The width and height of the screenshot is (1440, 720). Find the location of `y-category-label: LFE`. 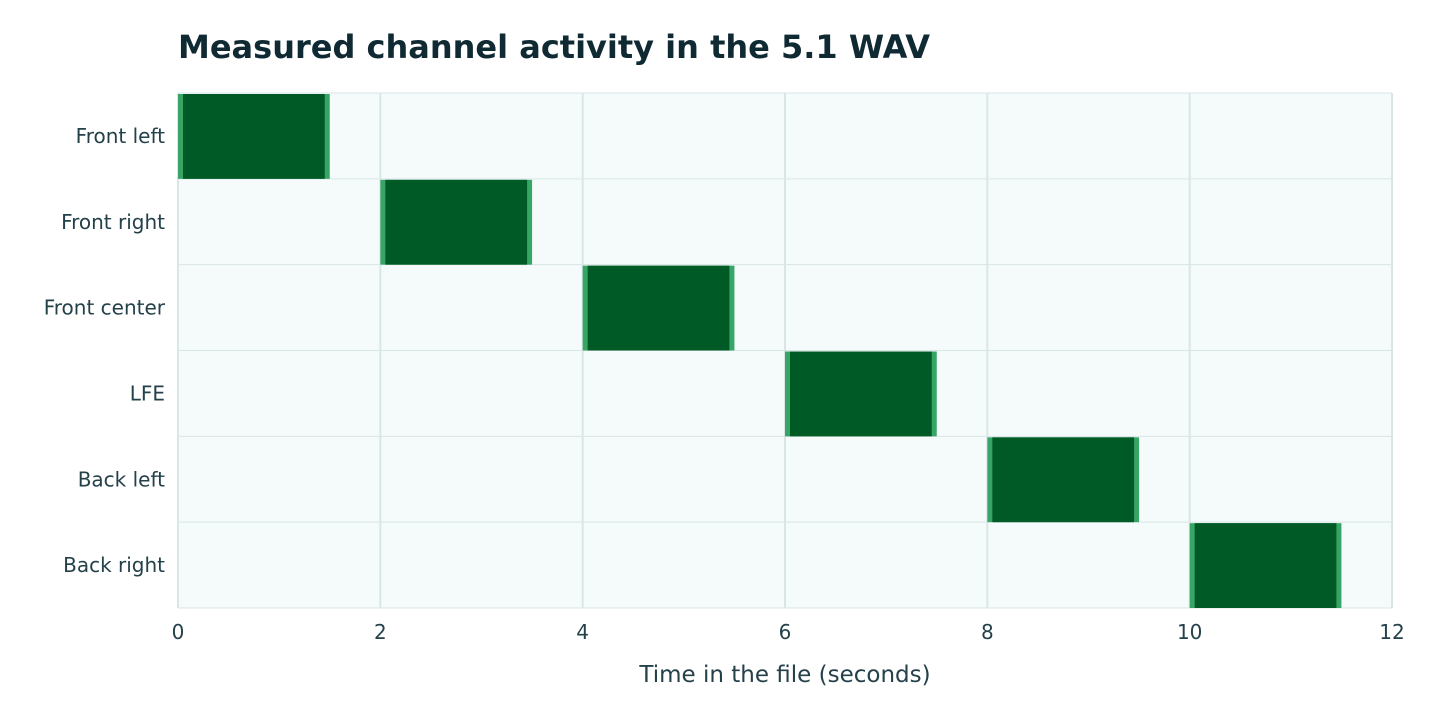

y-category-label: LFE is located at coordinates (147, 393).